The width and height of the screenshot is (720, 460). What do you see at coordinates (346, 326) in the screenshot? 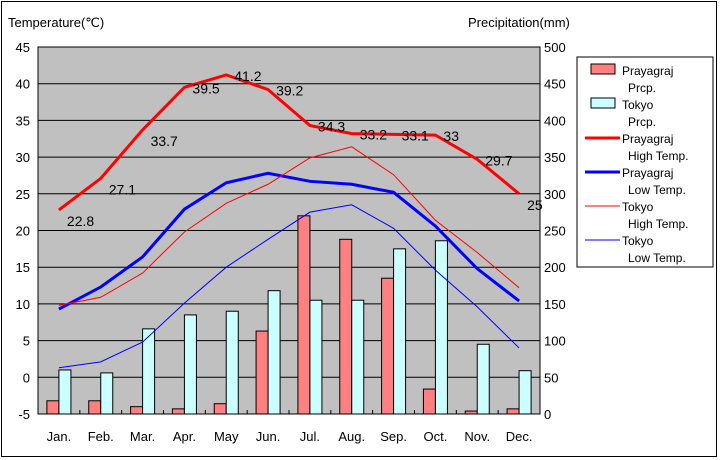
I see `bar-prayagraj-prcp--7` at bounding box center [346, 326].